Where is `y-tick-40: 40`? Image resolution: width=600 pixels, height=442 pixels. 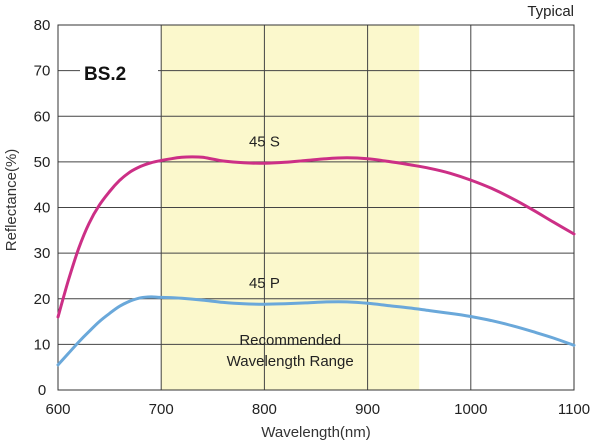
y-tick-40: 40 is located at coordinates (42, 208).